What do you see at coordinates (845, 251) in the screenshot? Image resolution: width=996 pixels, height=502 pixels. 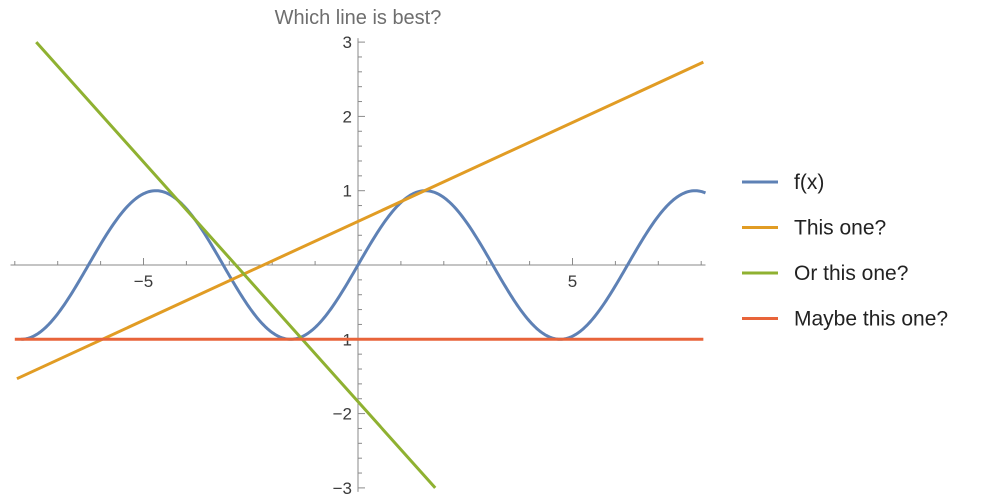 I see `legend: f(x) This one? Or this one? Maybe this one?` at bounding box center [845, 251].